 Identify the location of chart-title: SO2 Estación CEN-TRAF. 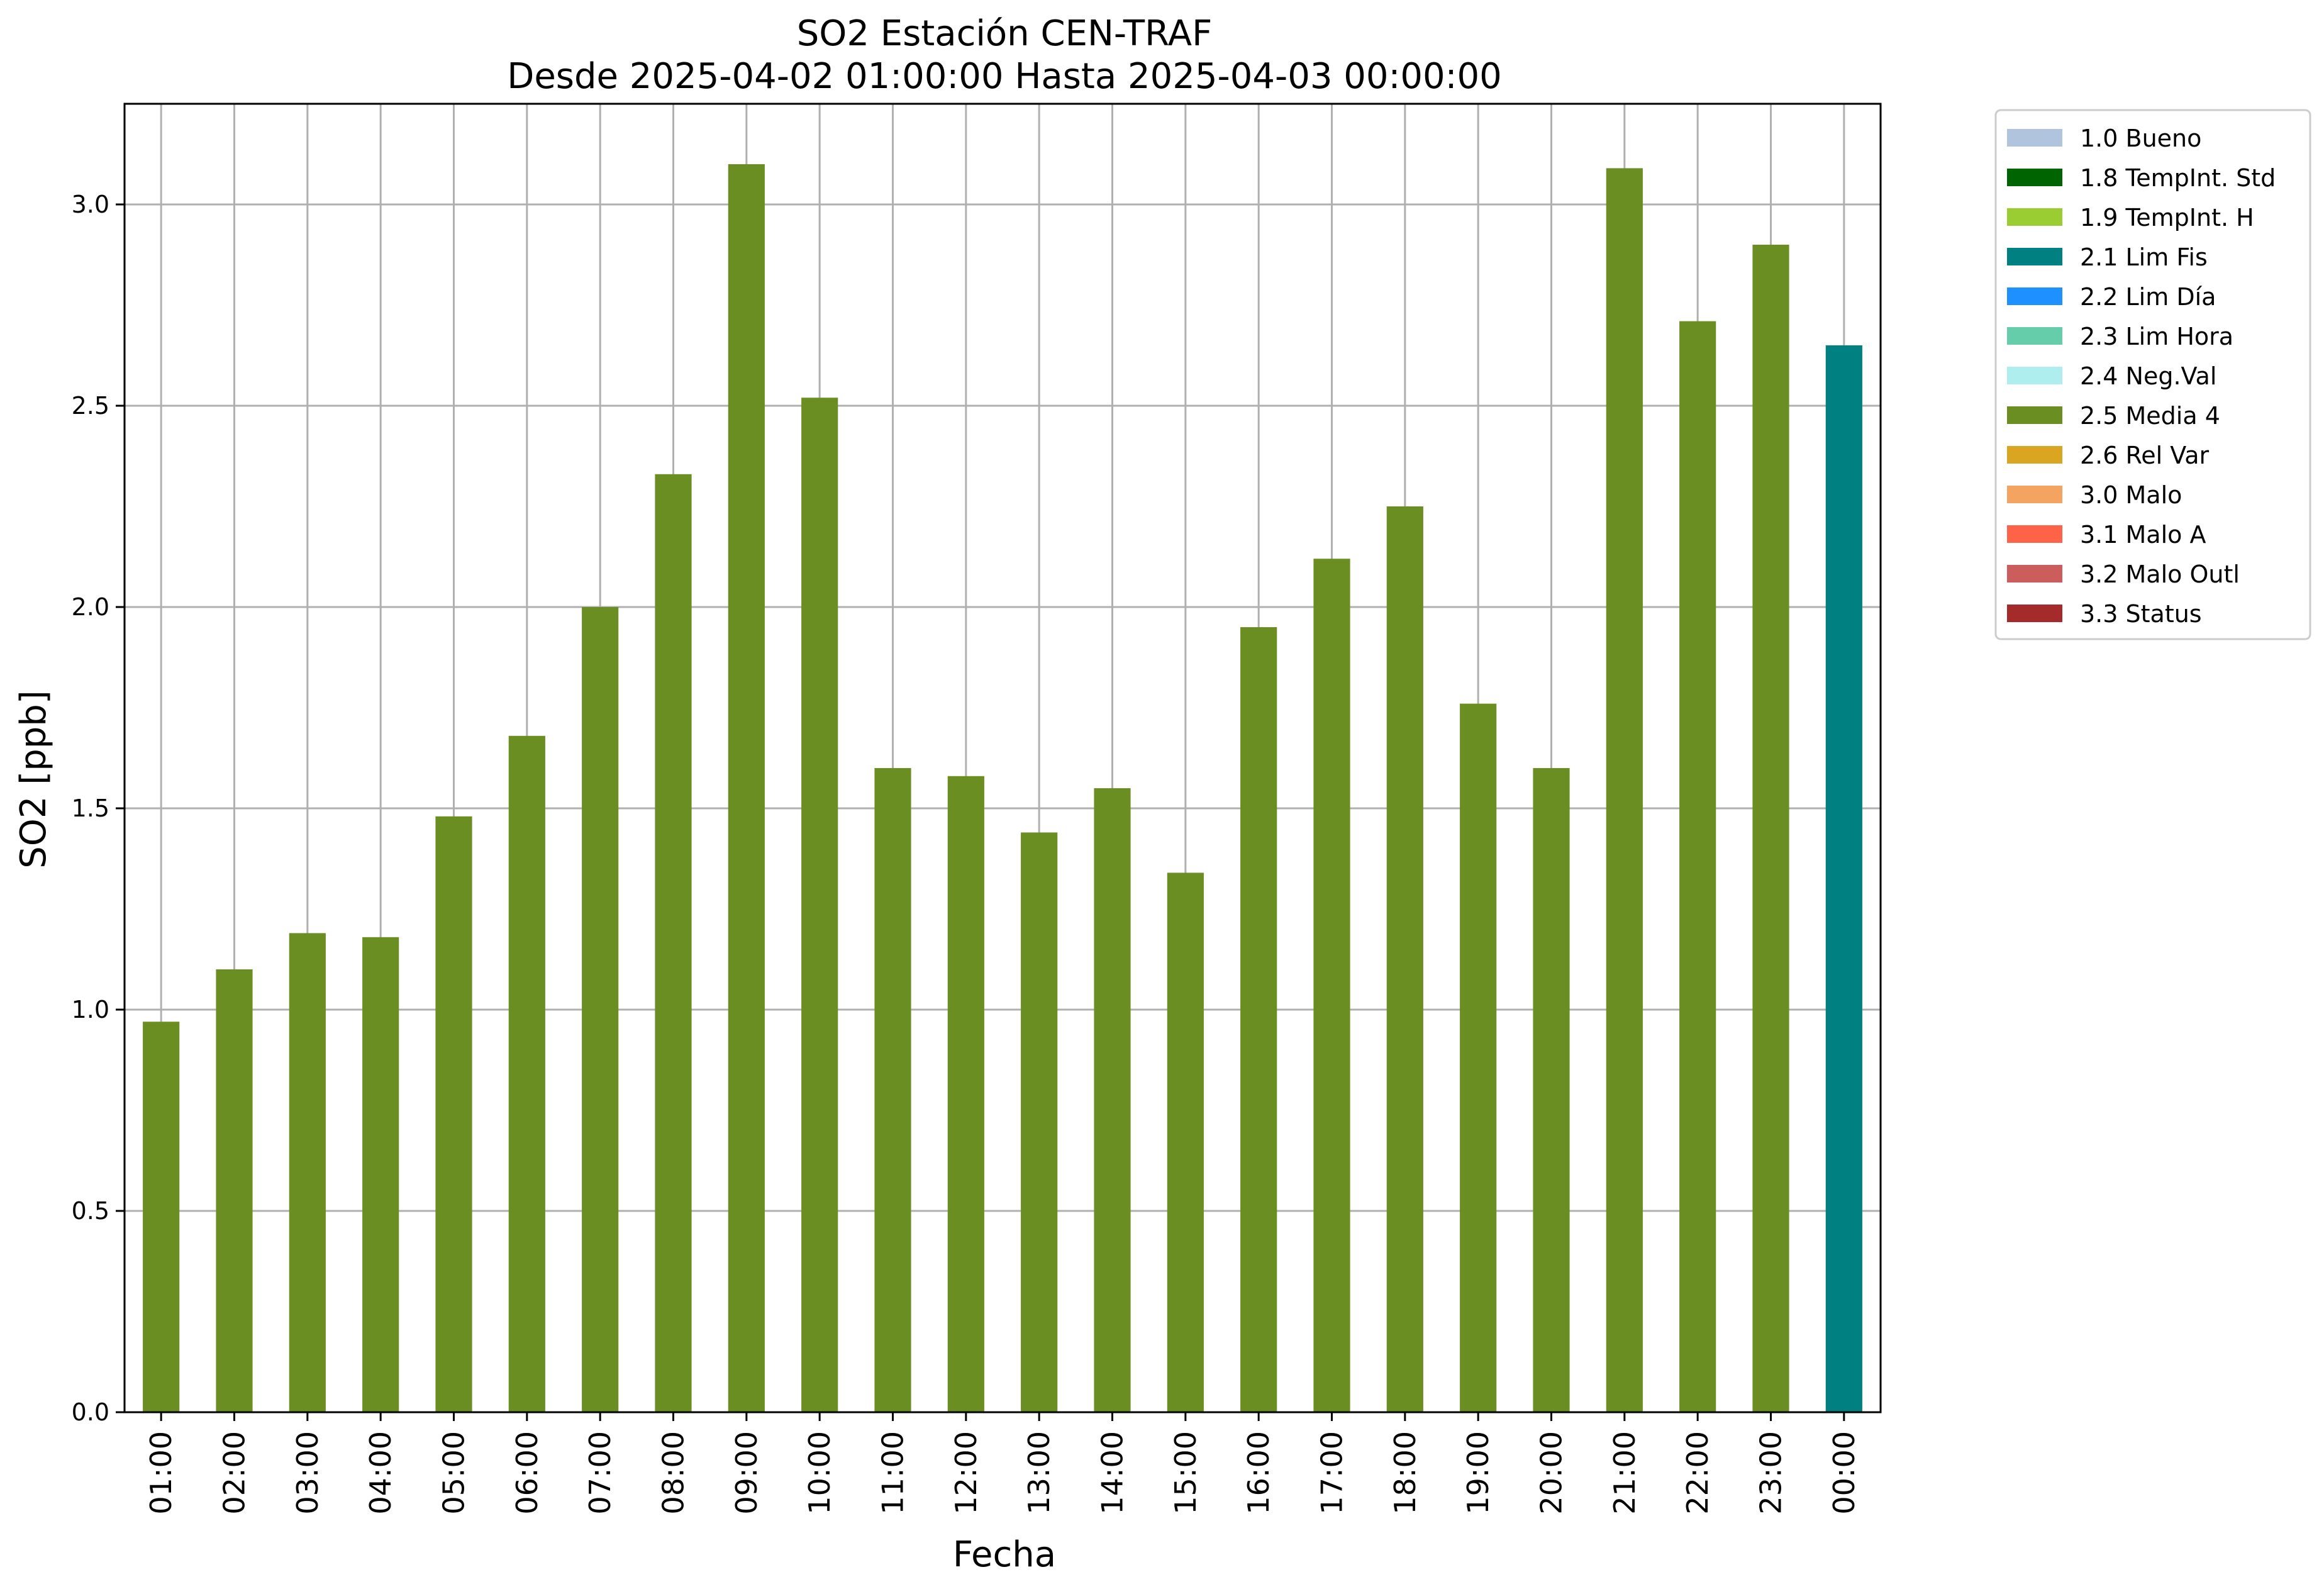
(1005, 33).